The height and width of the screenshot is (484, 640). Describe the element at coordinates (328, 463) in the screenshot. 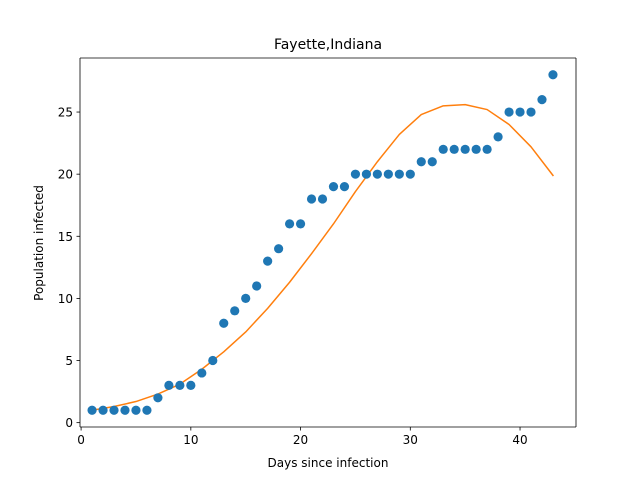

I see `x-axis-label: Days since infection` at that location.